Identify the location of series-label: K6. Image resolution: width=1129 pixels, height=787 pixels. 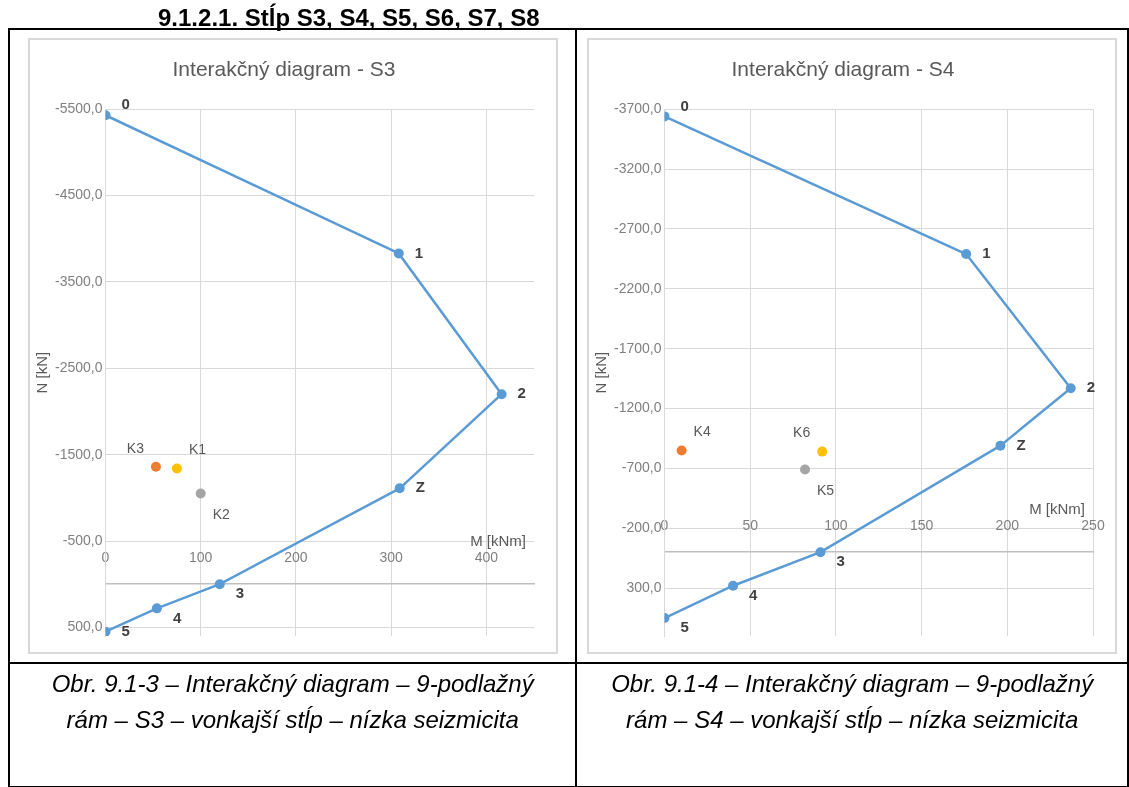
(802, 432).